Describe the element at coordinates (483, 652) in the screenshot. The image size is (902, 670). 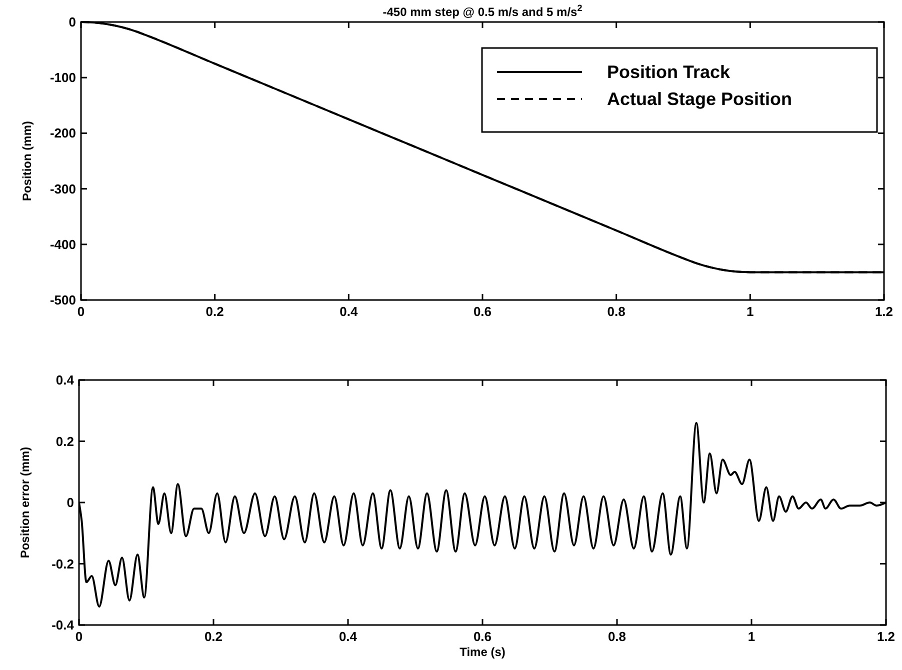
I see `x-axis-title: Time (s)` at that location.